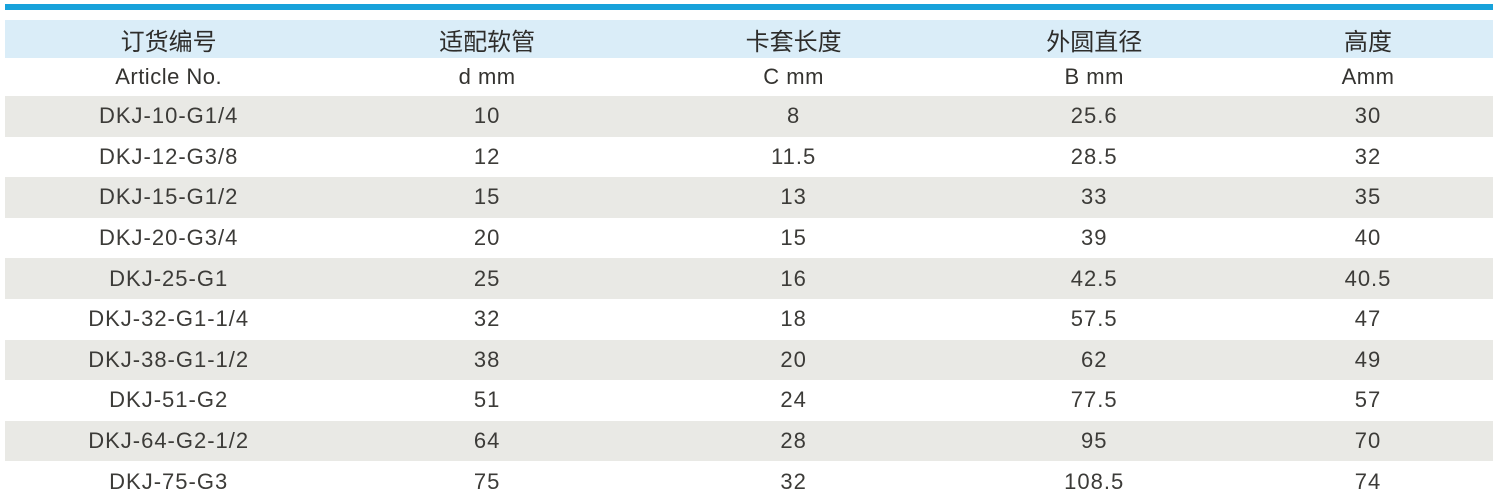  I want to click on col-header-outer-en: B mm, so click(1094, 76).